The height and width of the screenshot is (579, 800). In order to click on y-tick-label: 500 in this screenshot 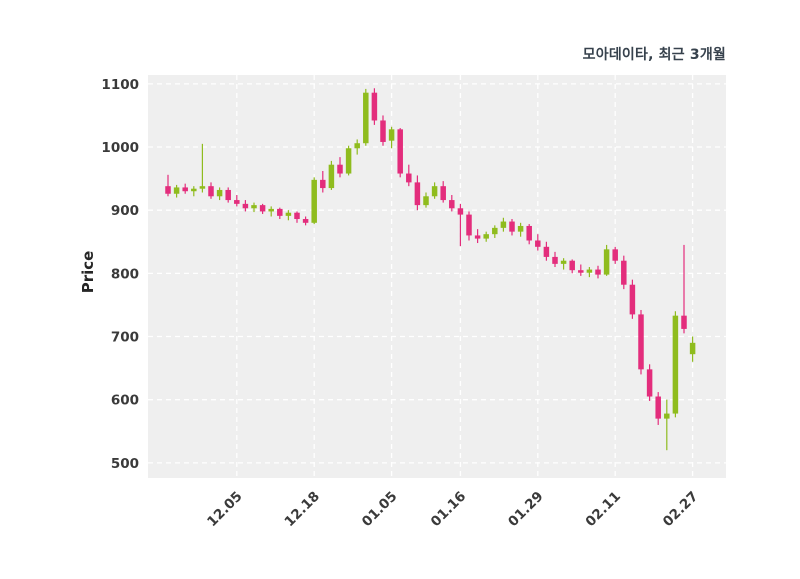, I will do `click(125, 464)`.